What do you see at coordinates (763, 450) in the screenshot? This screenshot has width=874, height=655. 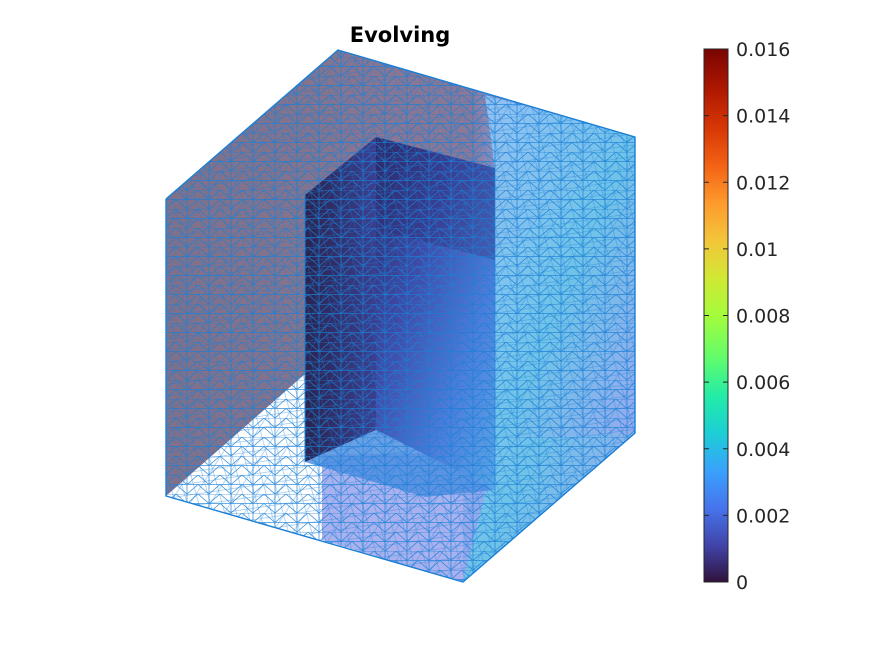 I see `colorbar-tick-label: 0.004` at bounding box center [763, 450].